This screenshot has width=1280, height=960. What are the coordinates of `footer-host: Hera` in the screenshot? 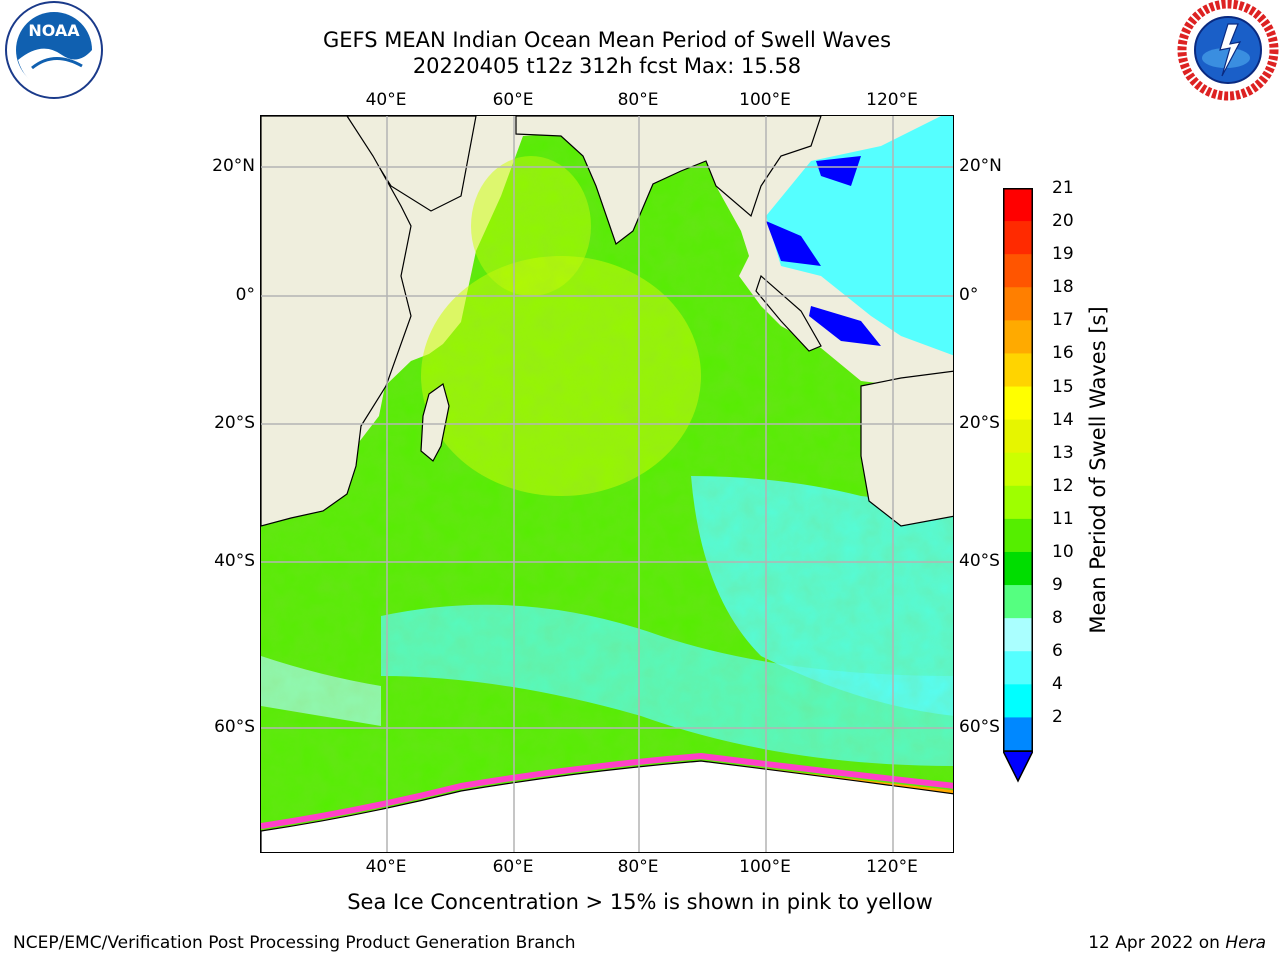 It's located at (1245, 943).